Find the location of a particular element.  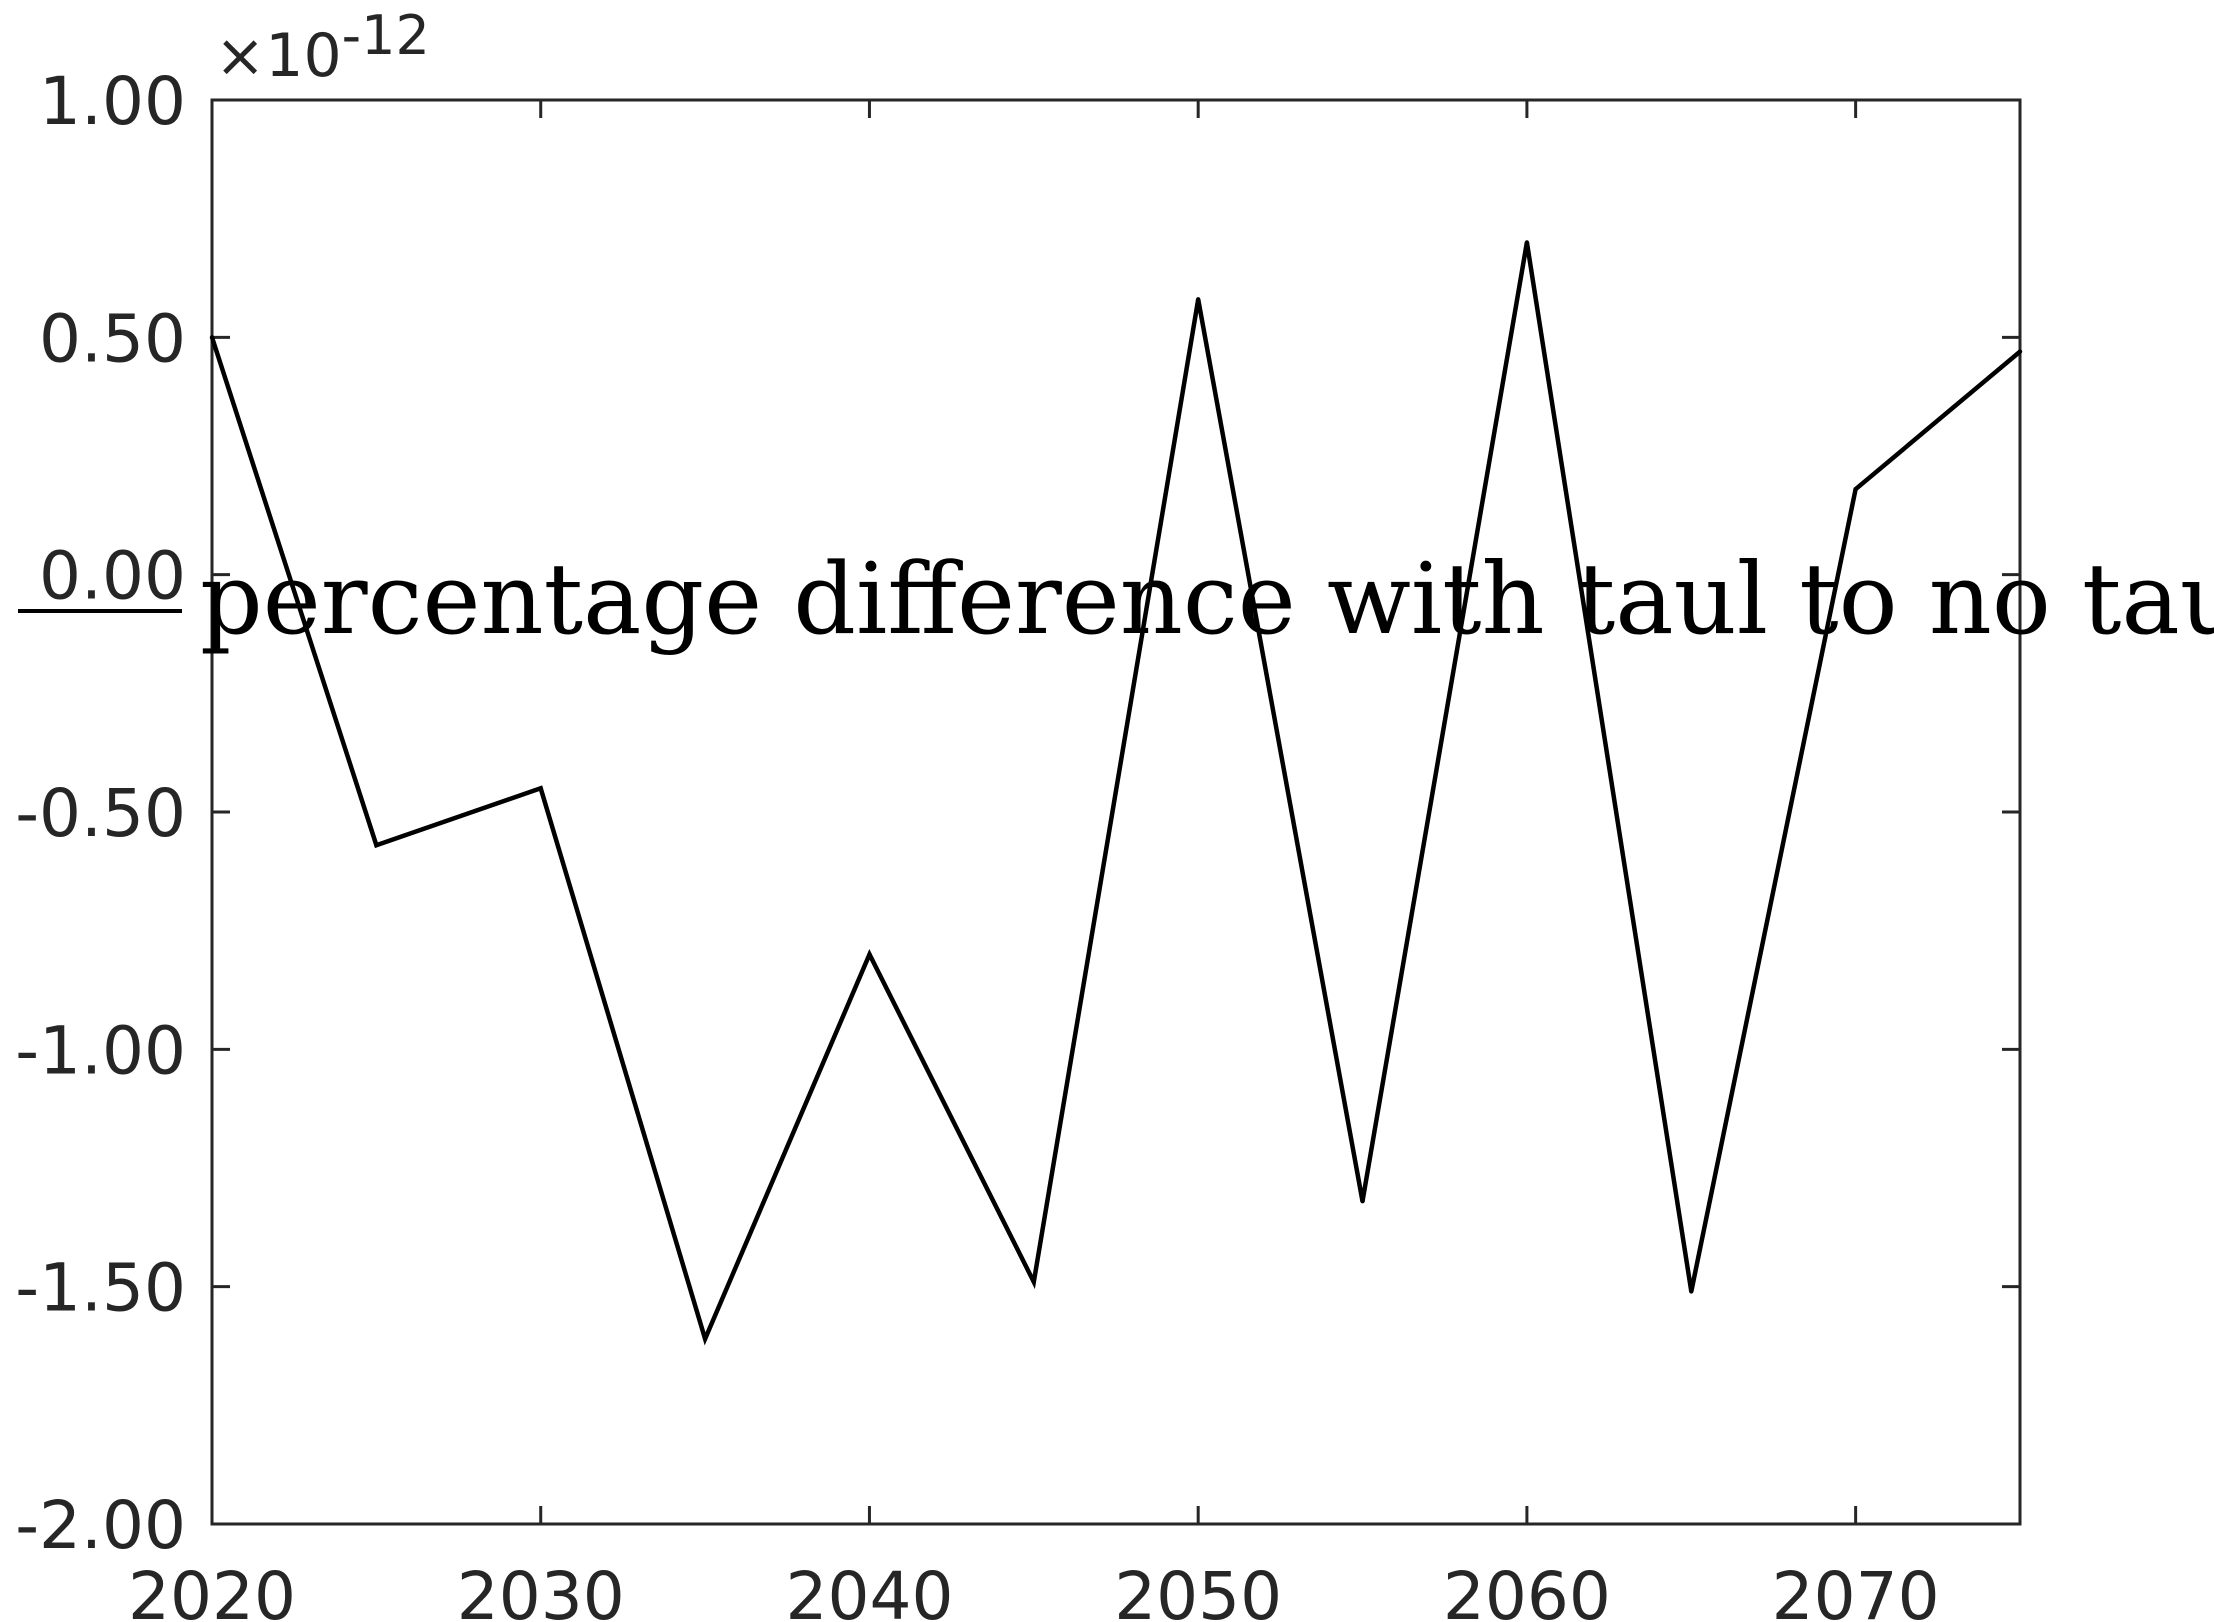

x-tick-label: 2070 is located at coordinates (1856, 1590).